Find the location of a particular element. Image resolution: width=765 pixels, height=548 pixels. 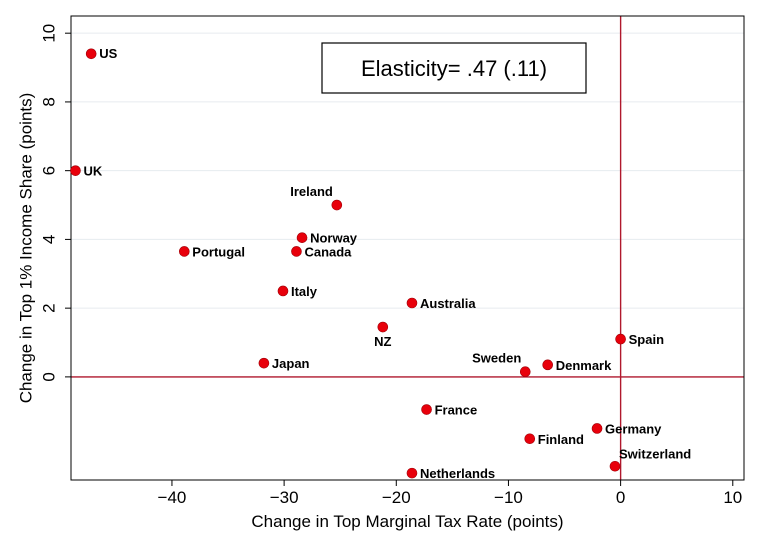

point-denmark is located at coordinates (548, 365).